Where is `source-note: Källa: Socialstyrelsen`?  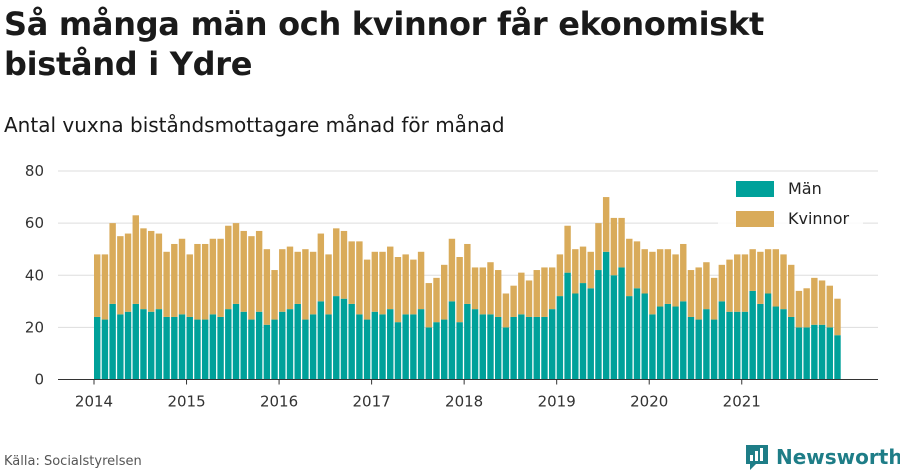 source-note: Källa: Socialstyrelsen is located at coordinates (73, 461).